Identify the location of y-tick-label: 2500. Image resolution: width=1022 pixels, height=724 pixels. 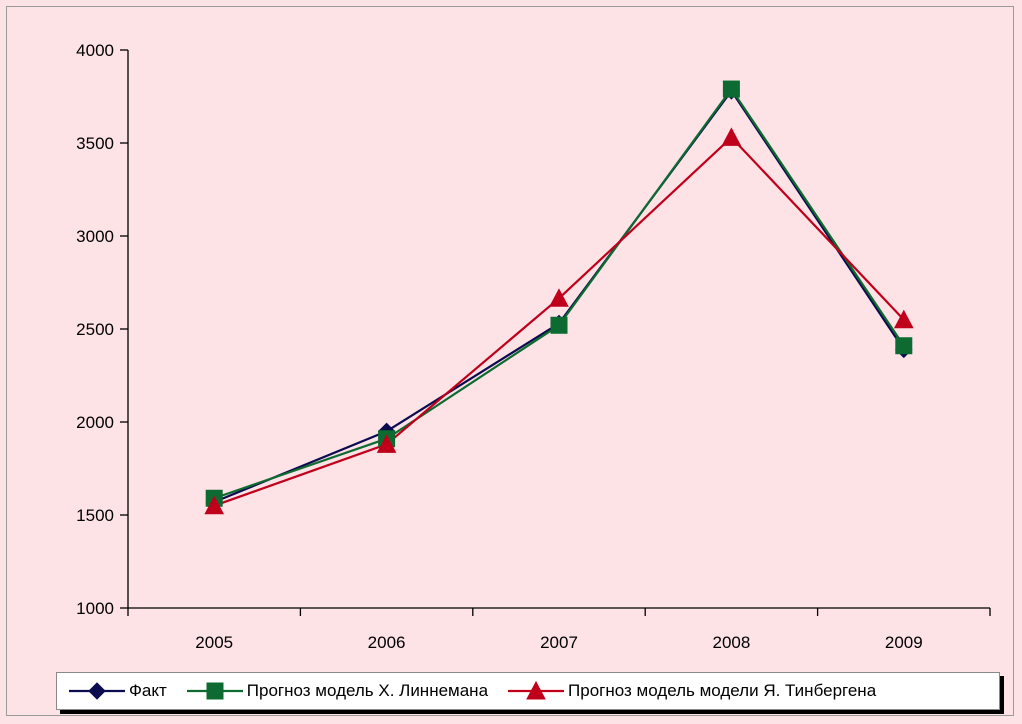
(95, 329).